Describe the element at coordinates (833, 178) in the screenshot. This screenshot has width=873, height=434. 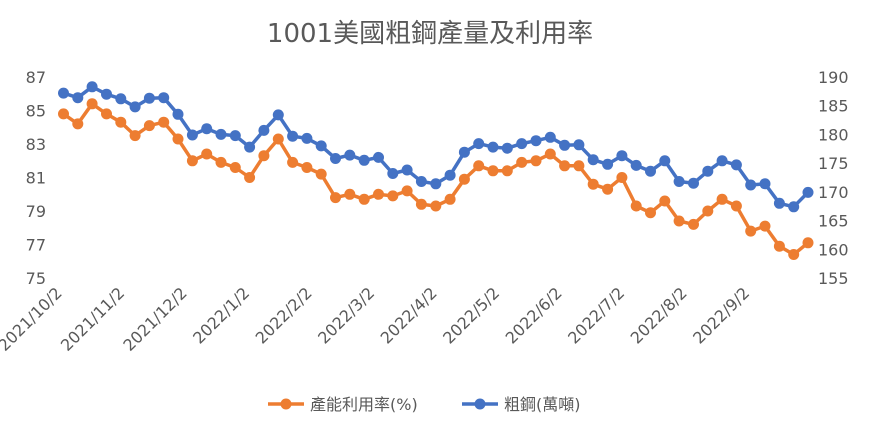
I see `right-axis: 155 160 165 170 175 180 185 190` at that location.